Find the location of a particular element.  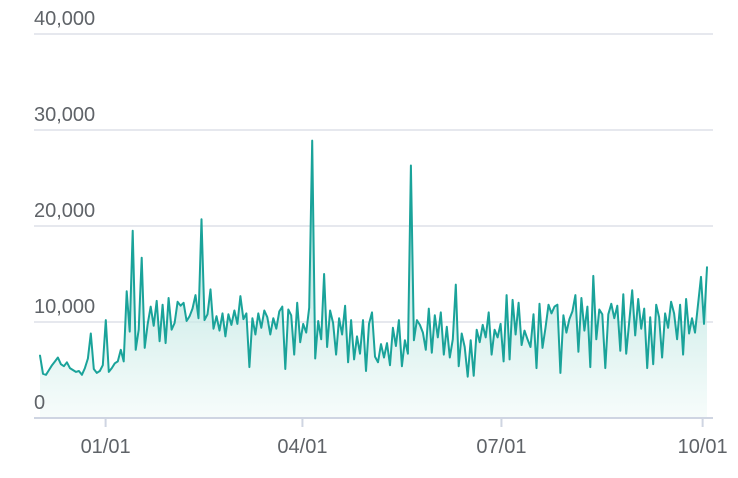

y-tick-label: 10,000 is located at coordinates (64, 307).